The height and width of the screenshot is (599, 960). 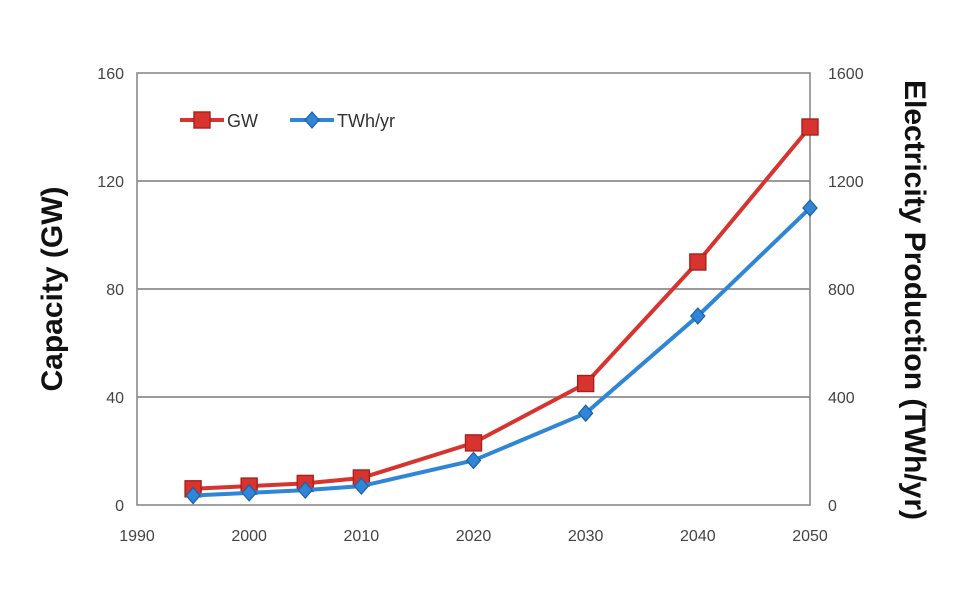 What do you see at coordinates (115, 290) in the screenshot?
I see `y-tick-label: 80` at bounding box center [115, 290].